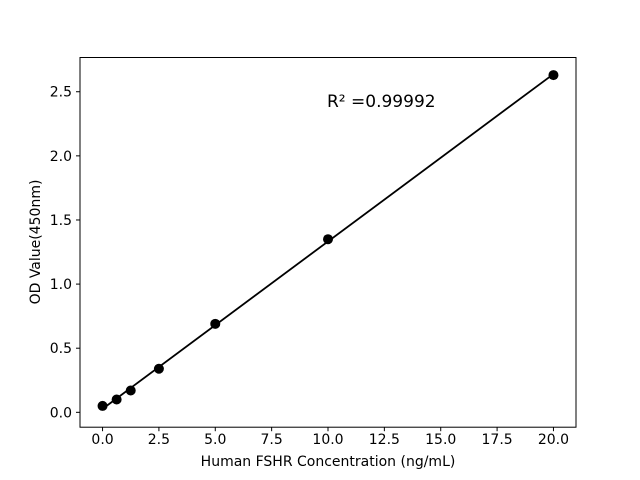 The width and height of the screenshot is (640, 480). I want to click on y-tick-label: 1.5, so click(61, 221).